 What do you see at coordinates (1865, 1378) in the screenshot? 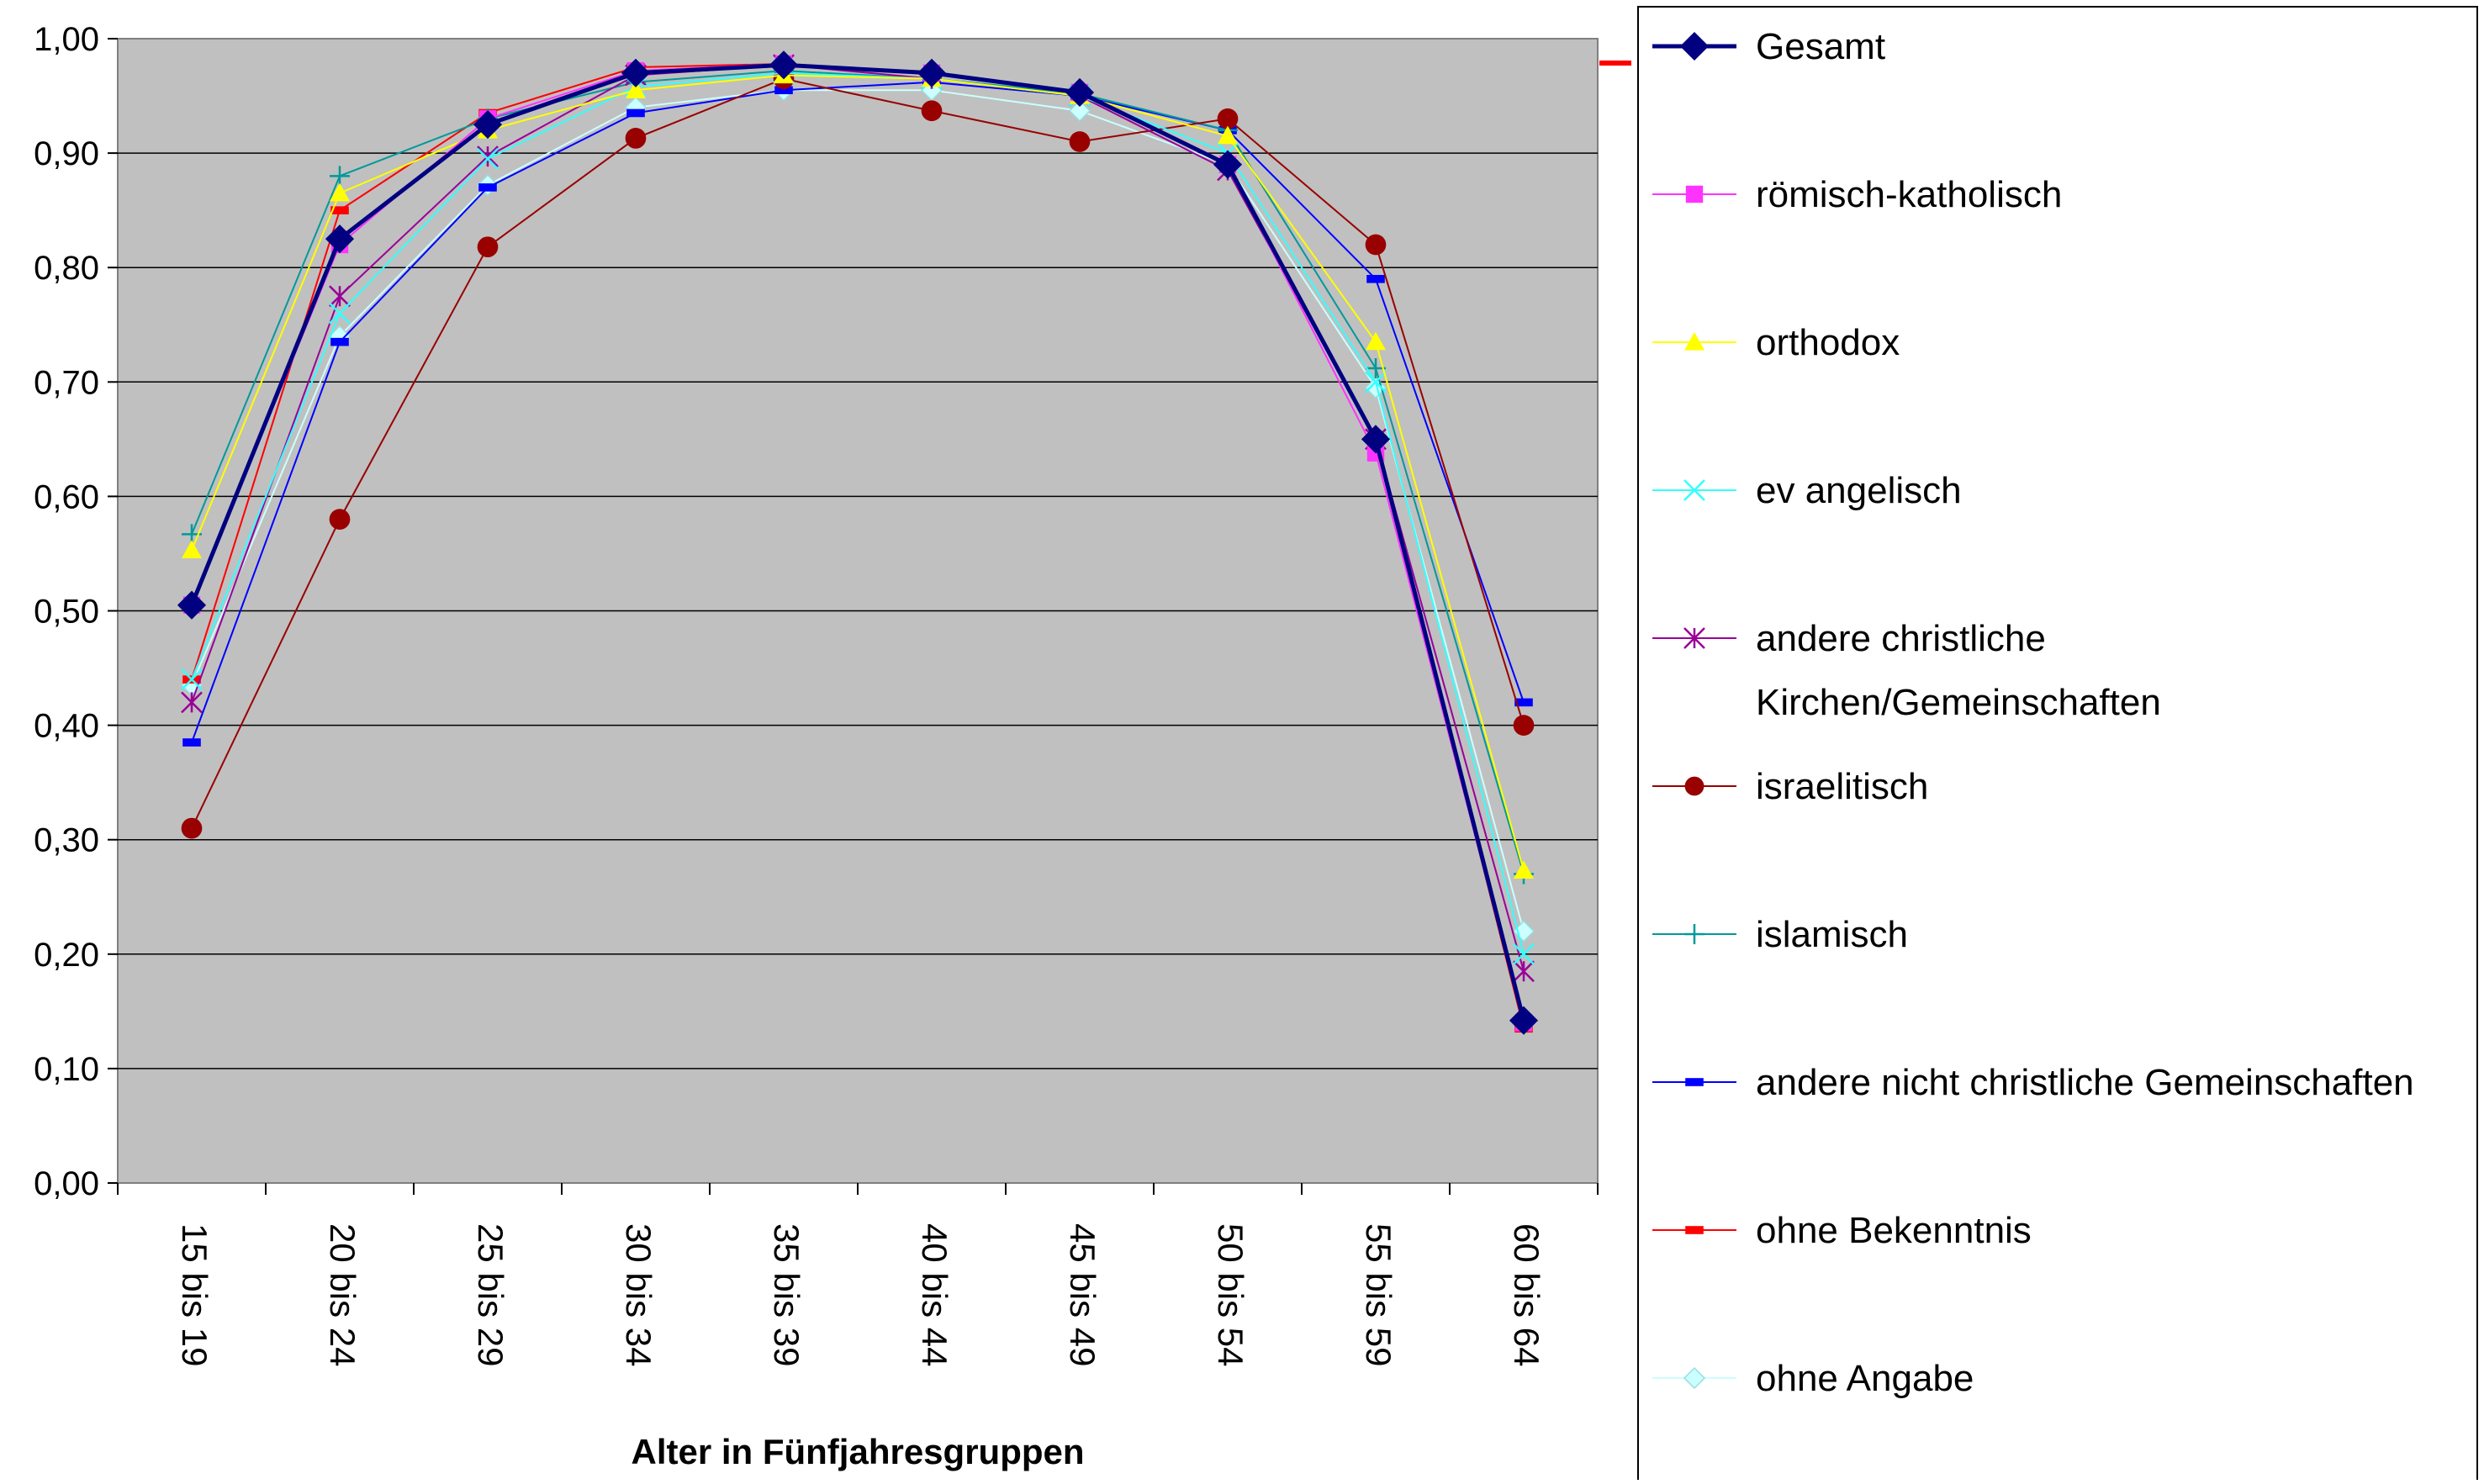
I see `legend-label: ohne Angabe` at bounding box center [1865, 1378].